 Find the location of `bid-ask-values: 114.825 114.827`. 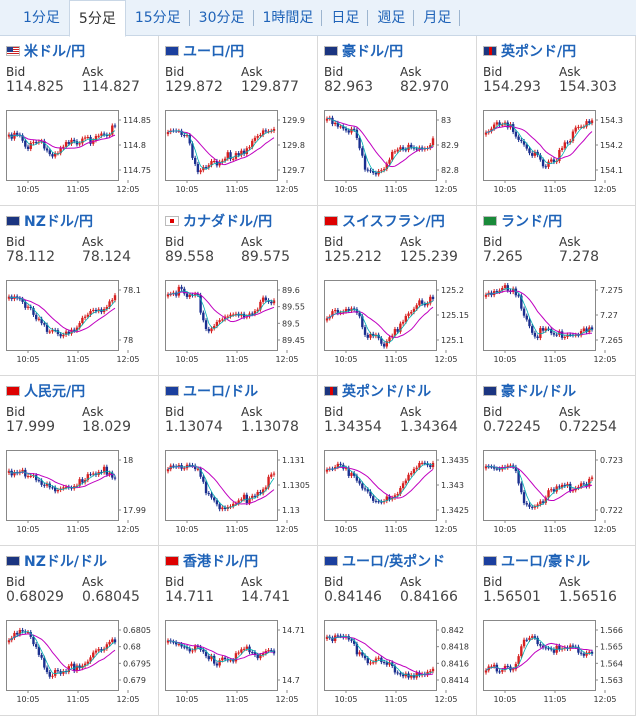

bid-ask-values: 114.825 114.827 is located at coordinates (82, 88).